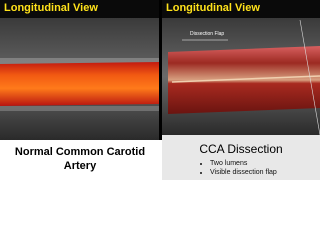  Describe the element at coordinates (160, 70) in the screenshot. I see `divider` at that location.